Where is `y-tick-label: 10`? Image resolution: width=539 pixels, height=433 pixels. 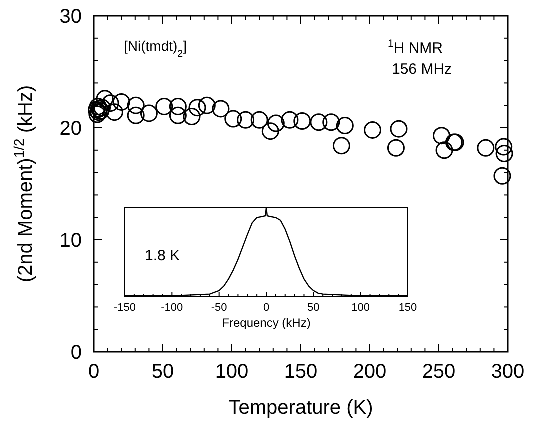
y-tick-label: 10 is located at coordinates (71, 241).